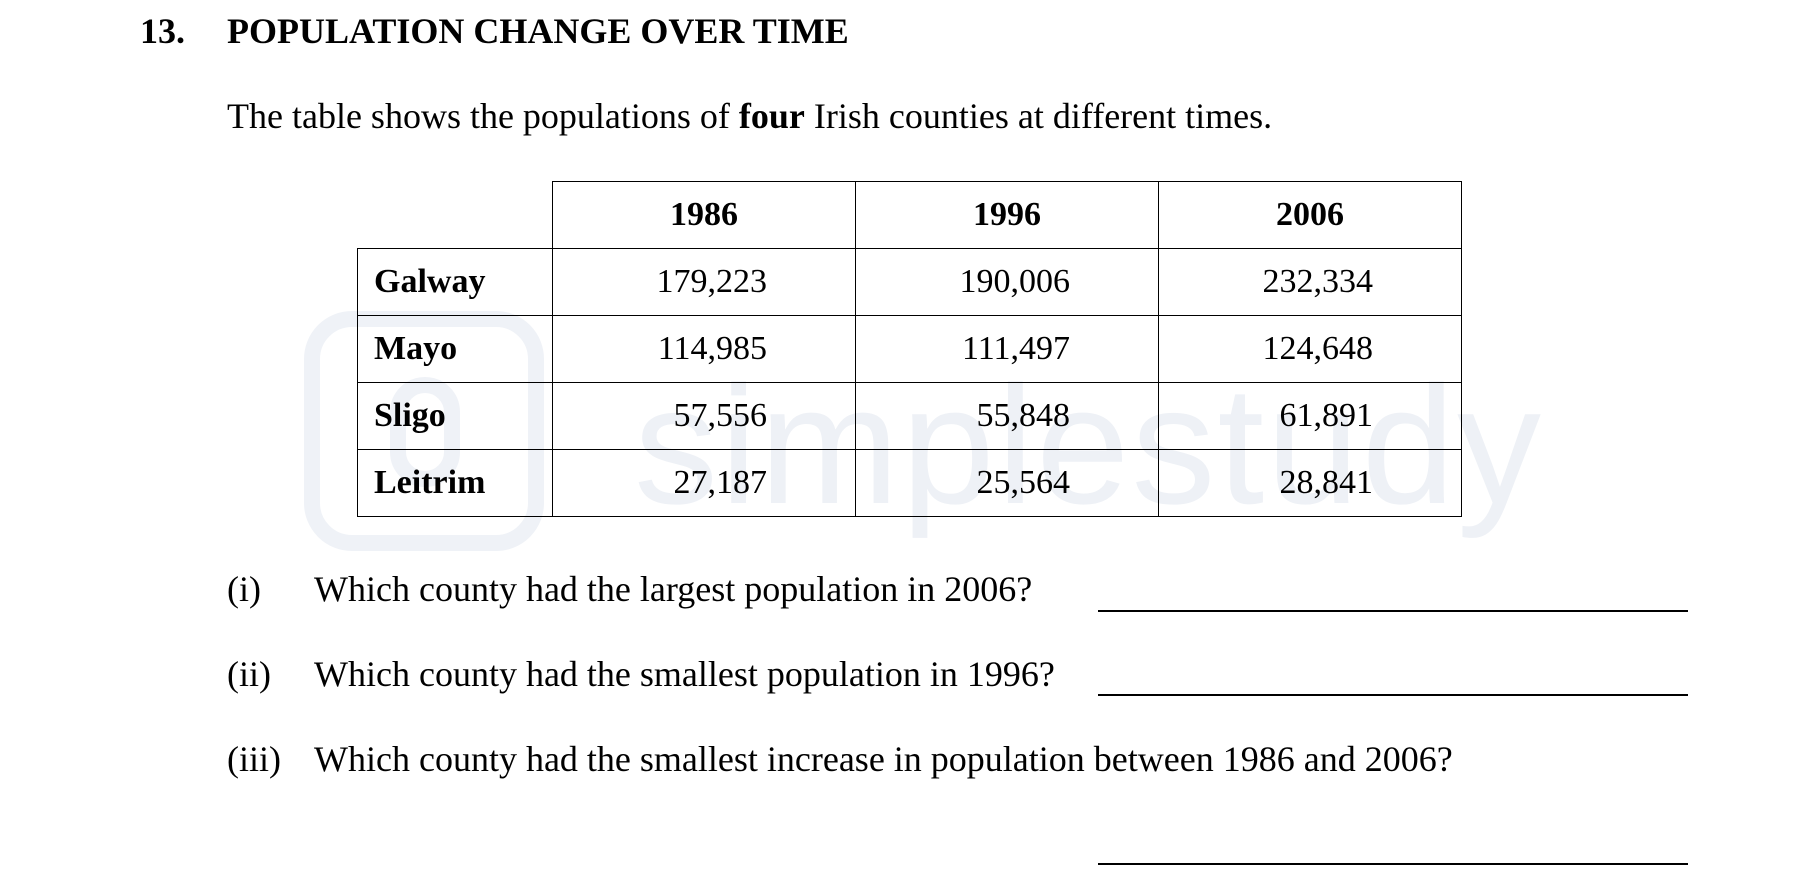 This screenshot has height=887, width=1818. What do you see at coordinates (1310, 483) in the screenshot?
I see `table-cell: 28,841` at bounding box center [1310, 483].